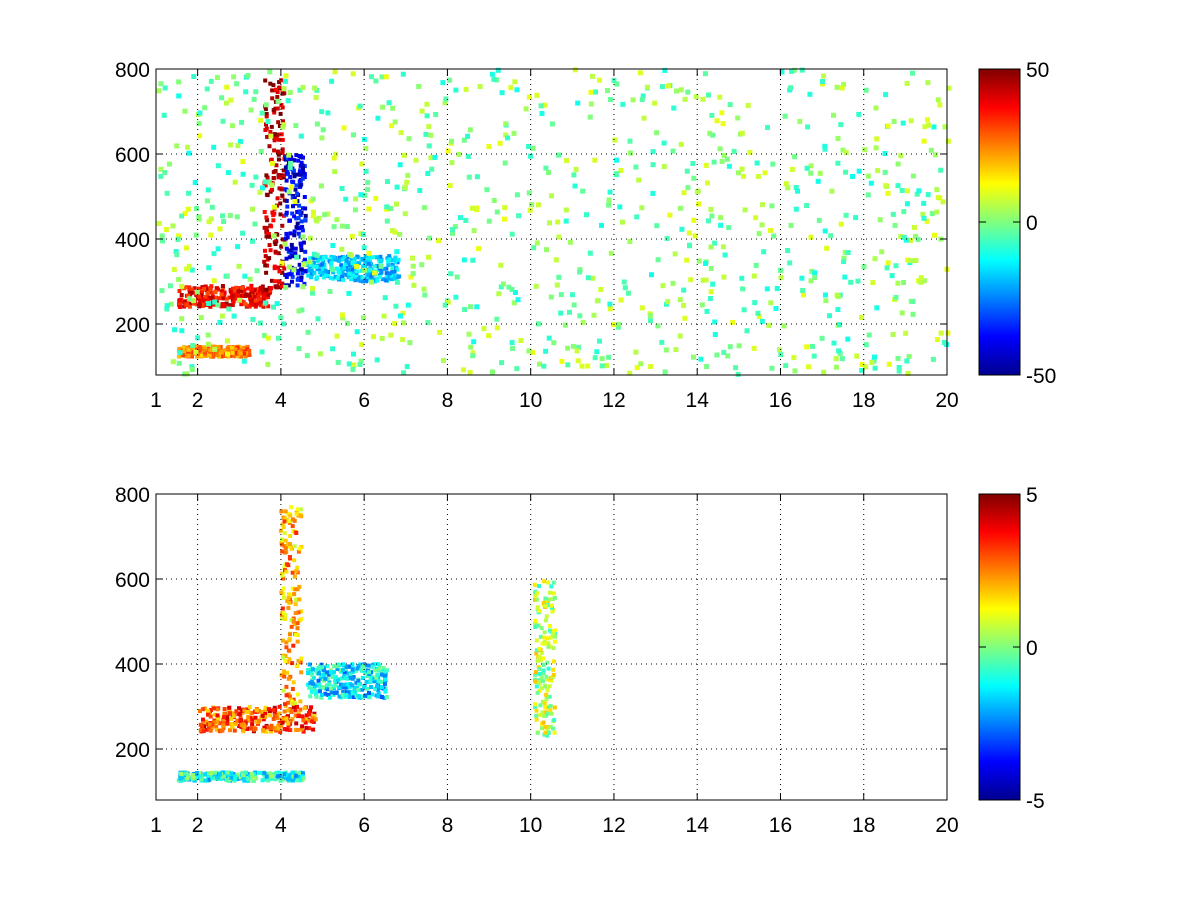 Image resolution: width=1200 pixels, height=900 pixels. What do you see at coordinates (132, 325) in the screenshot?
I see `y-tick-label: 200` at bounding box center [132, 325].